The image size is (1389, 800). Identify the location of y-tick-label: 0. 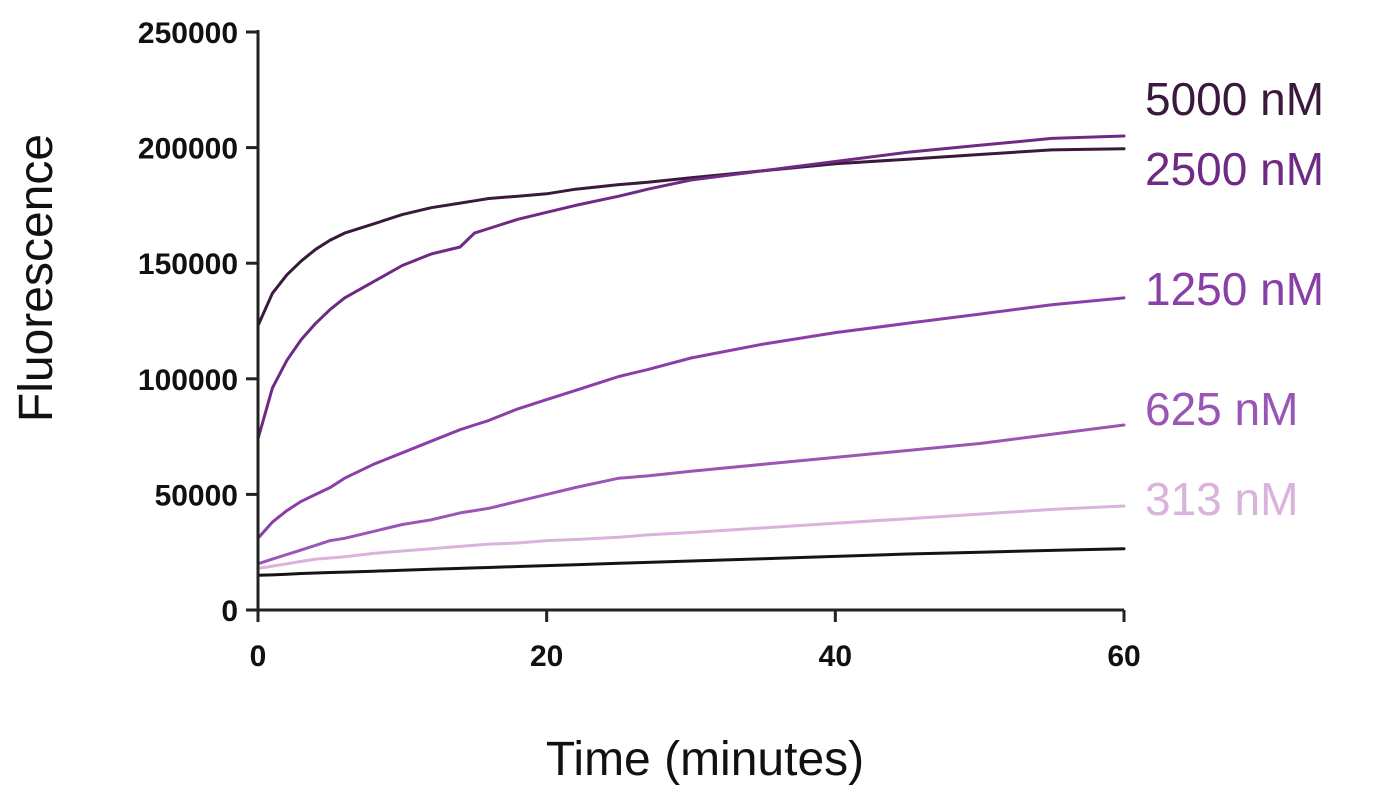
(229, 611).